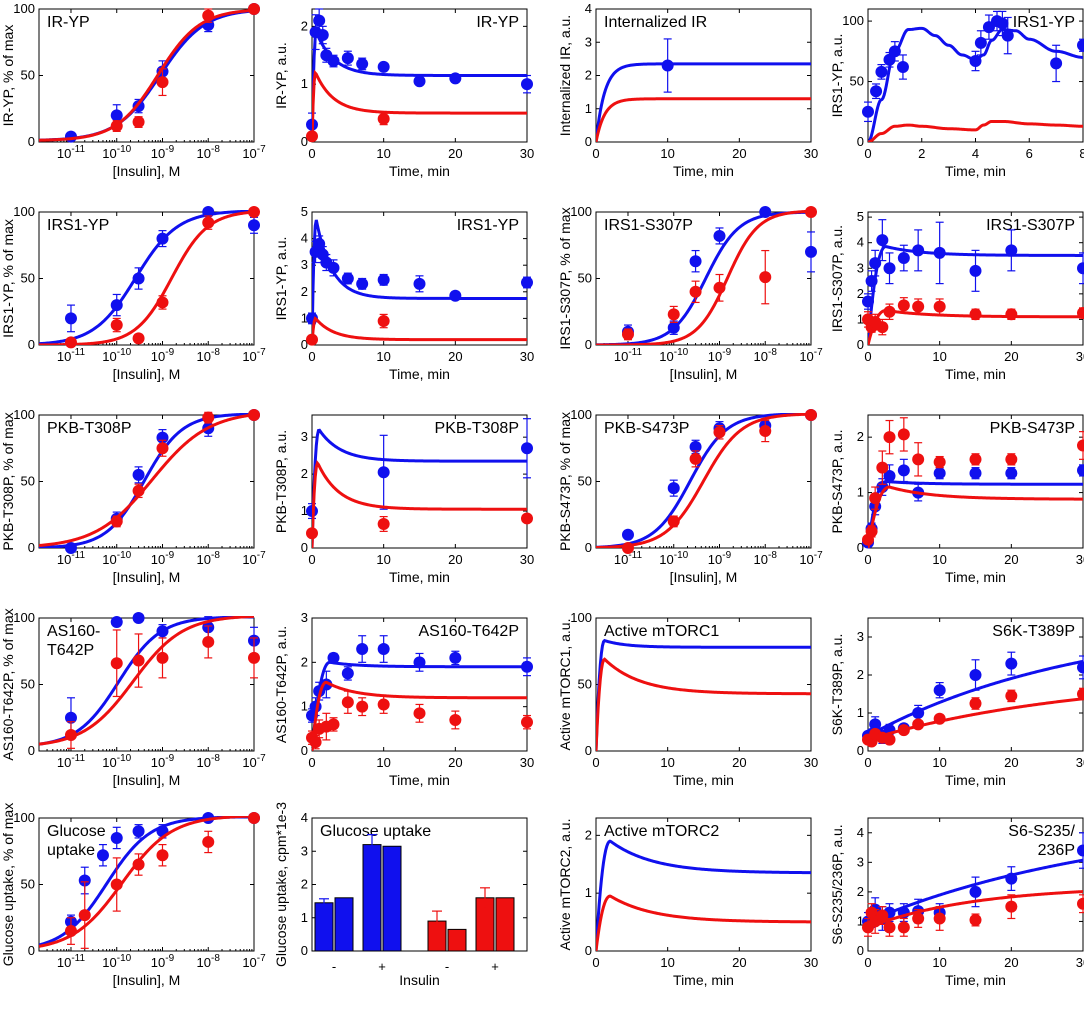  Describe the element at coordinates (71, 152) in the screenshot. I see `x-tick-label: 10⁻¹¹` at that location.